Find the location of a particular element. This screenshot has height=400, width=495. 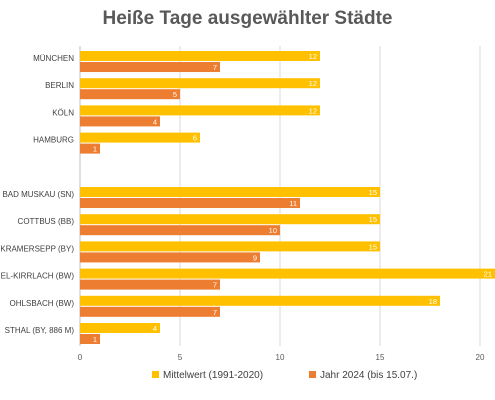

category-label: MÜNCHEN is located at coordinates (53, 58).